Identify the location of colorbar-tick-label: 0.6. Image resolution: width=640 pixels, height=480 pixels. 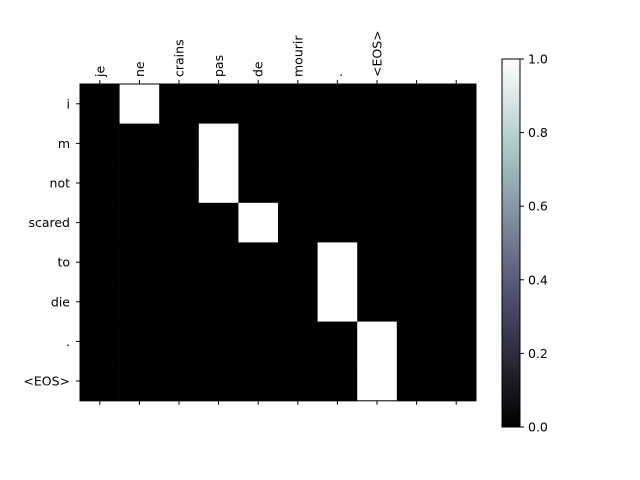
(538, 206).